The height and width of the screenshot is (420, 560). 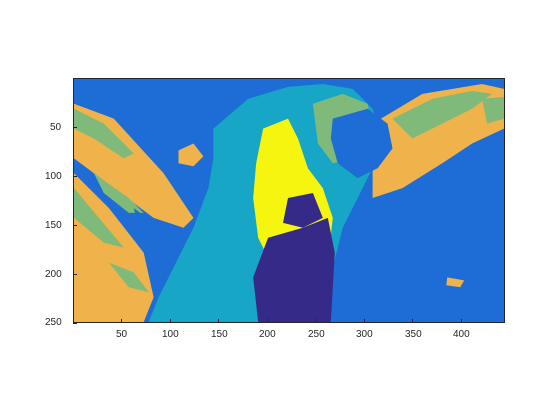 What do you see at coordinates (413, 334) in the screenshot?
I see `x-tick-label: 350` at bounding box center [413, 334].